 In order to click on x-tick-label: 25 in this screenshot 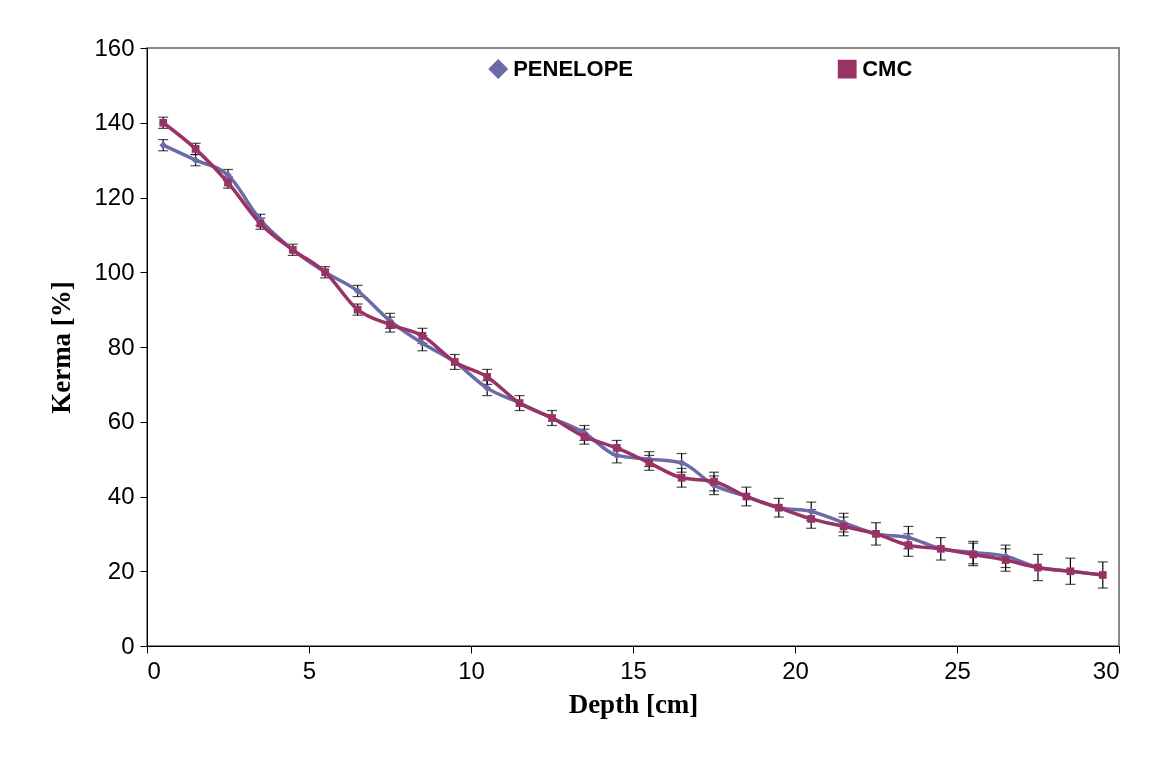, I will do `click(957, 670)`.